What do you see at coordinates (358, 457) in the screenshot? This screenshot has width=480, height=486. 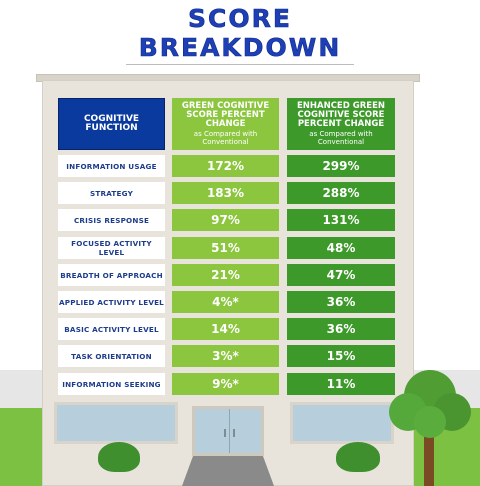 I see `bush-right` at bounding box center [358, 457].